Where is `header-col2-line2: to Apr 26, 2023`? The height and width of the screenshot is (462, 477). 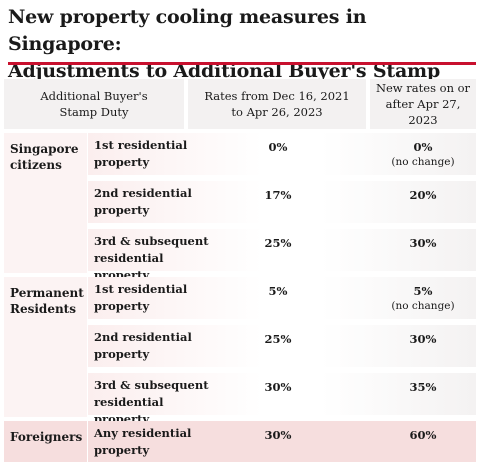 header-col2-line2: to Apr 26, 2023 is located at coordinates (277, 112).